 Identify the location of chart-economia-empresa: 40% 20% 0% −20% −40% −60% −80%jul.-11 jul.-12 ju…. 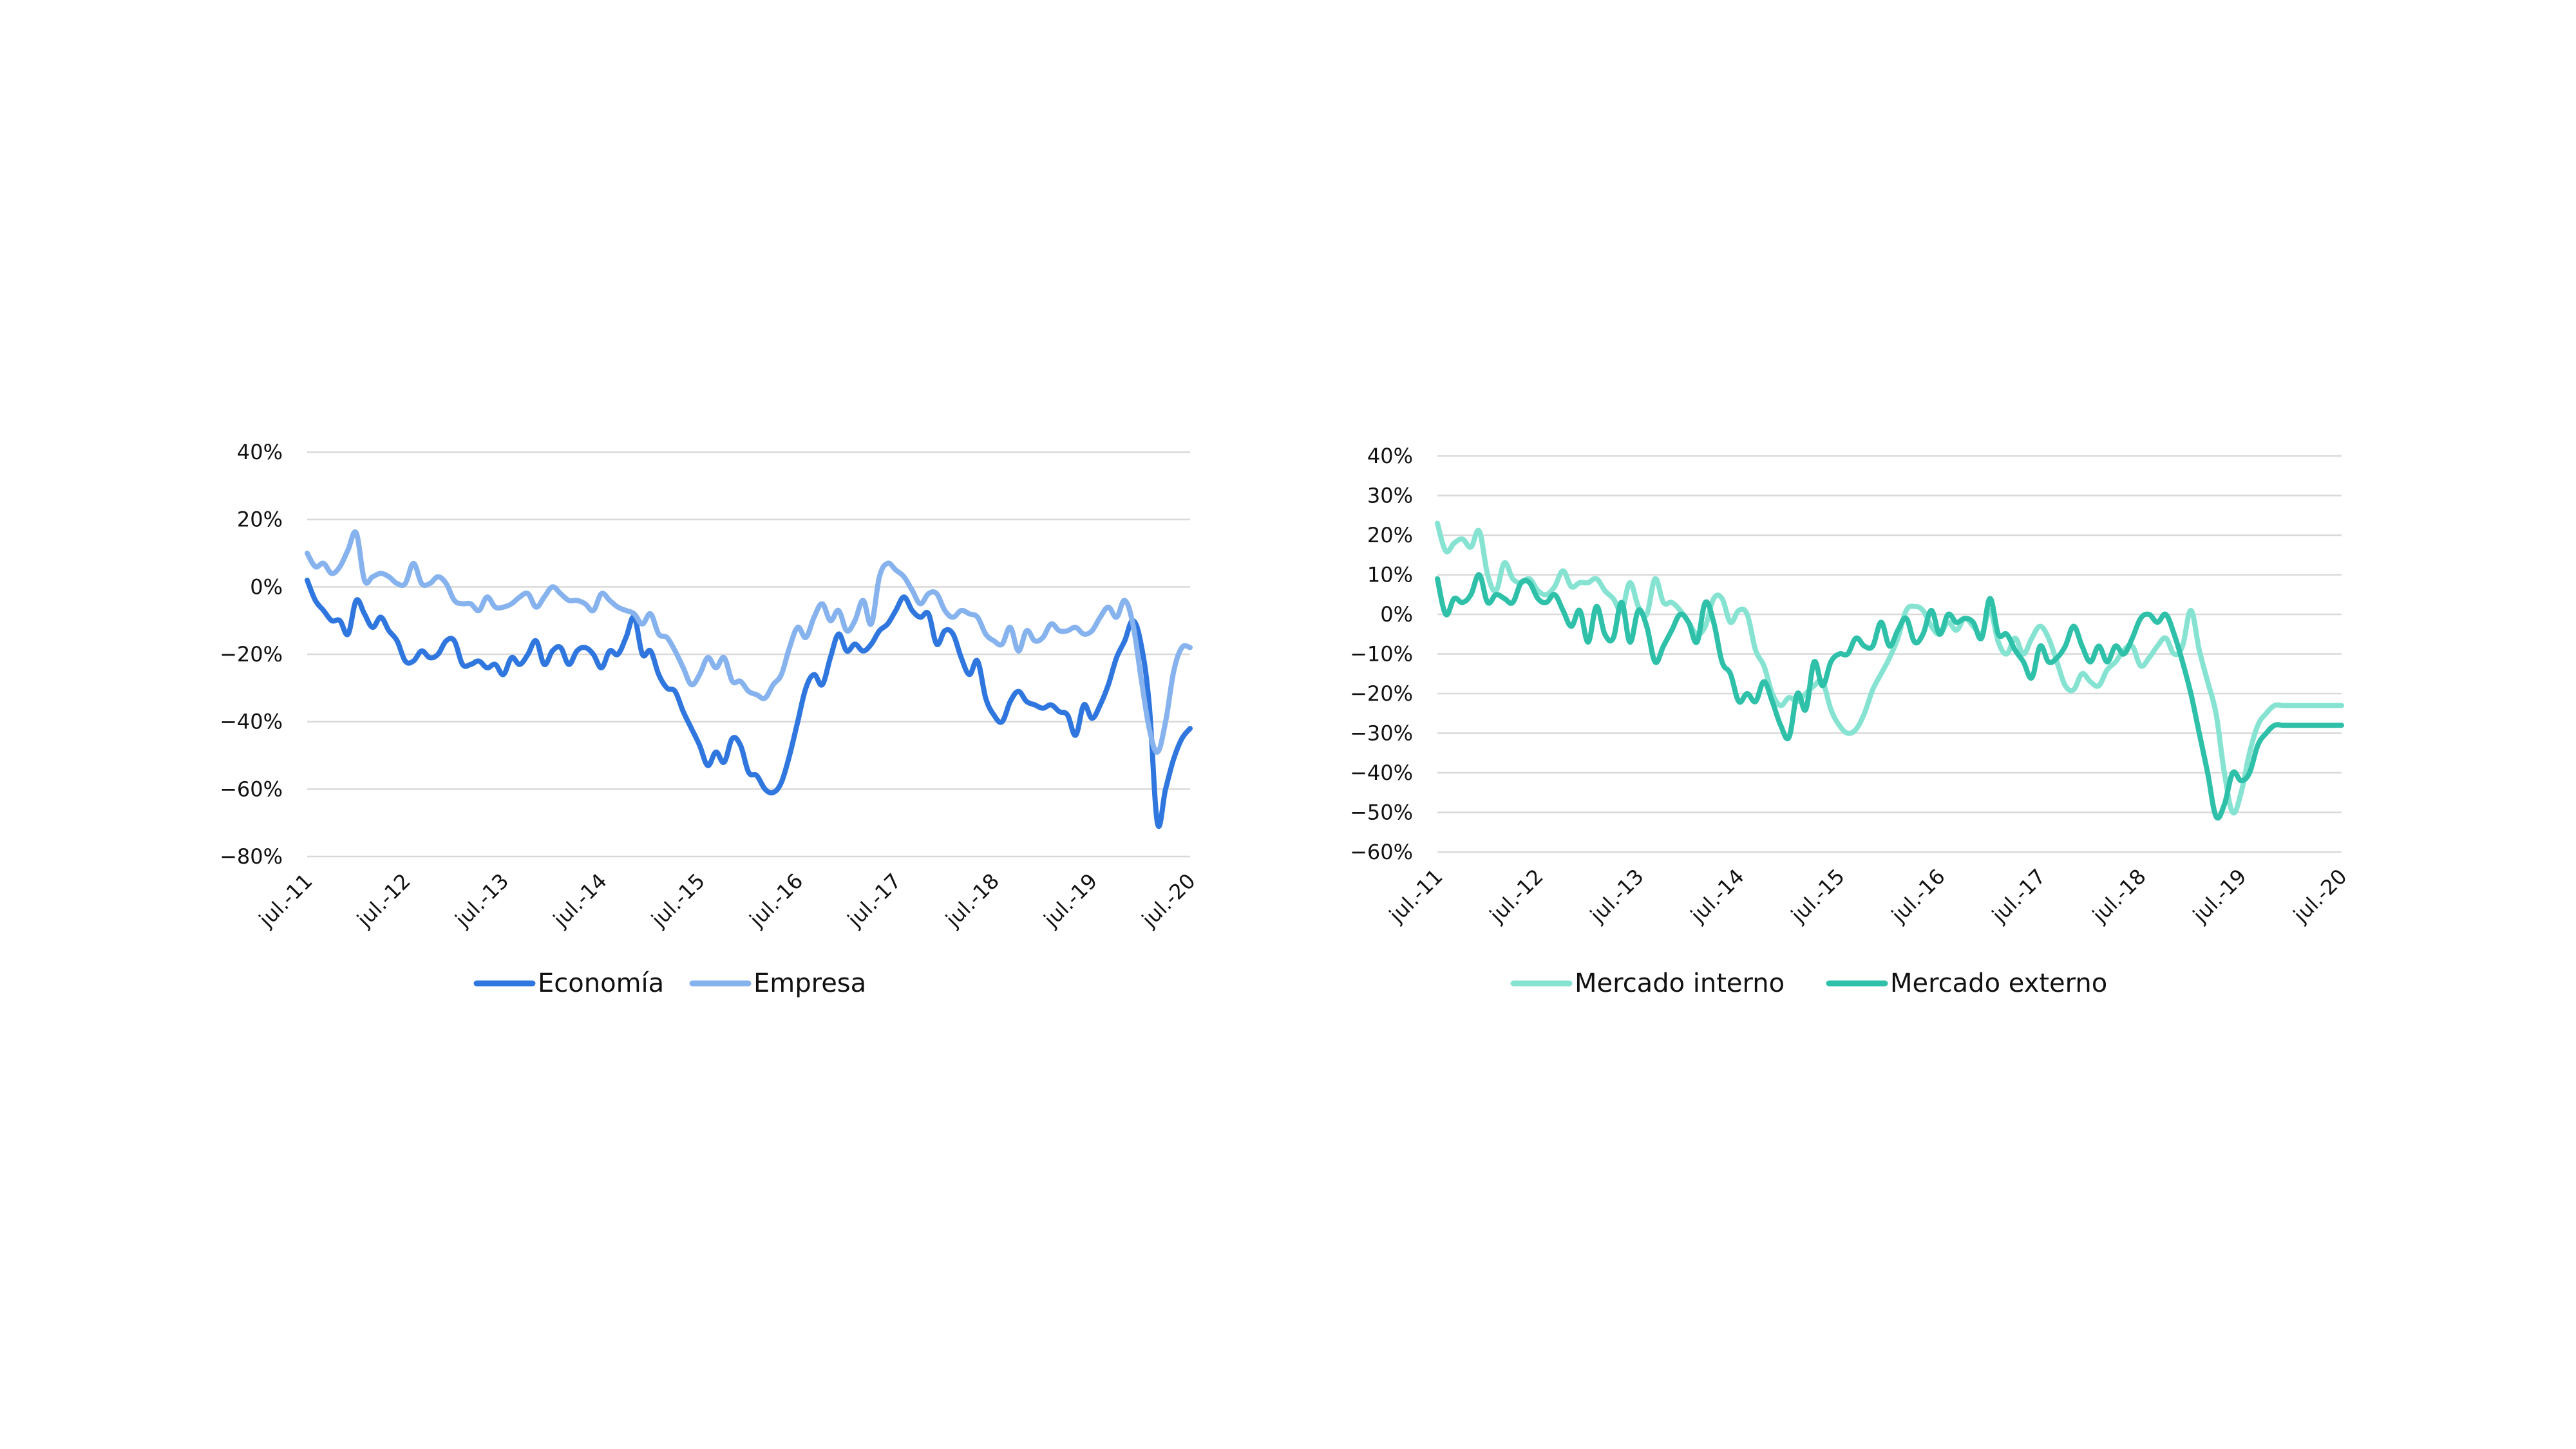
(710, 719).